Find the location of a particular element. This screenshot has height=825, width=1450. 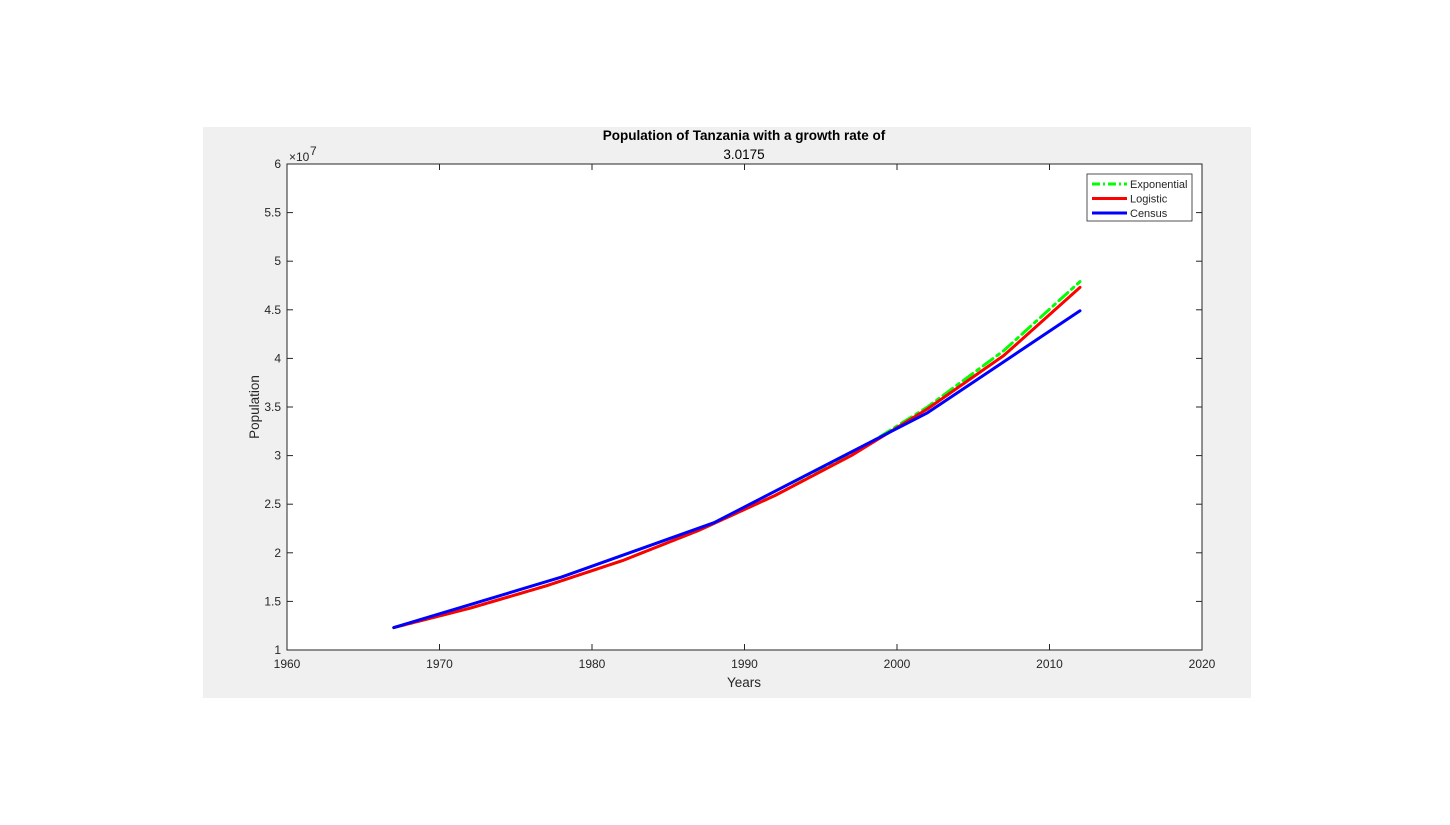

y-tick-label: 1.5 is located at coordinates (272, 601).